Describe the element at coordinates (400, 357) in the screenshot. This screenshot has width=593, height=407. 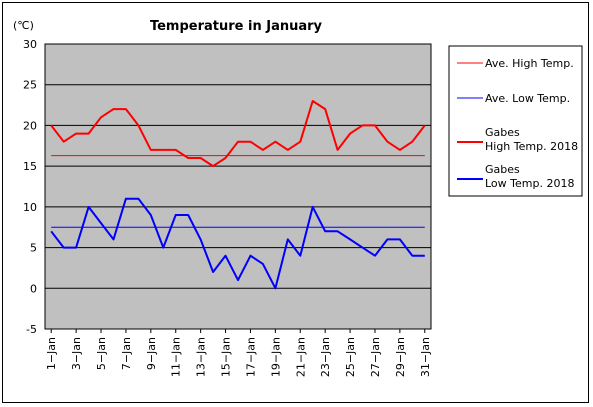
I see `x-tick-label: 29−Jan` at that location.